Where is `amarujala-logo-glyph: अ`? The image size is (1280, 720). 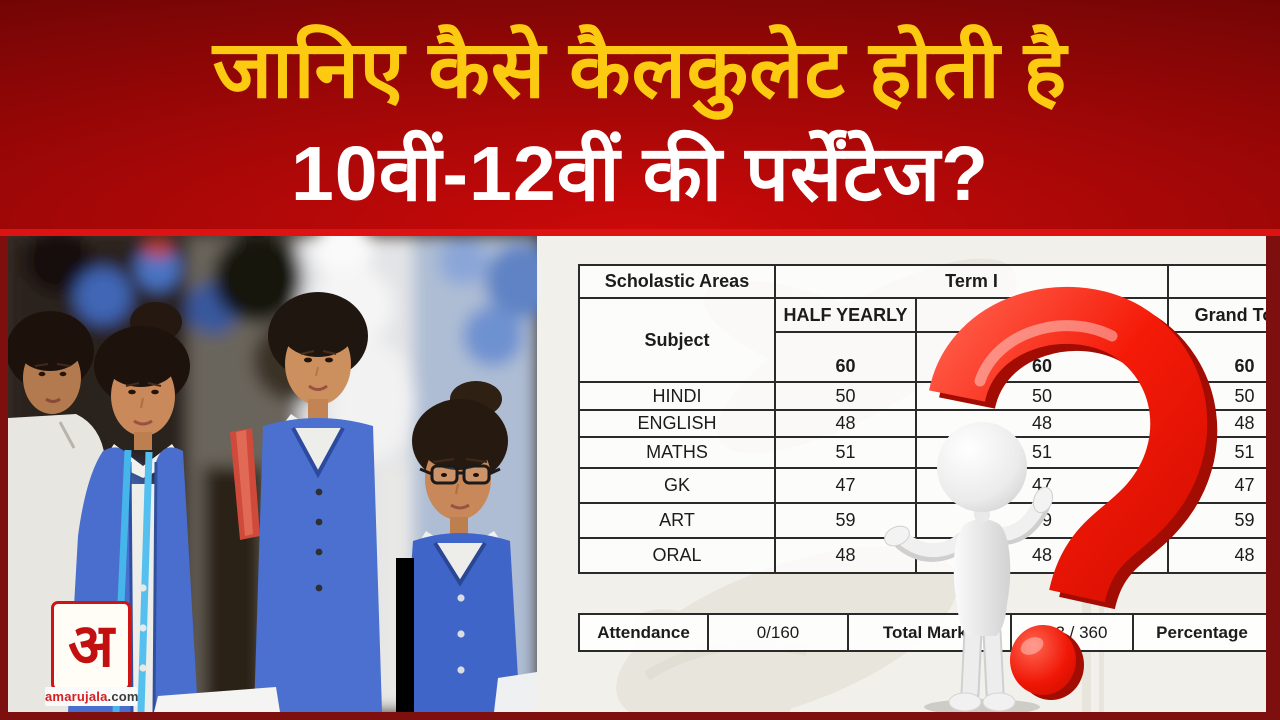 amarujala-logo-glyph: अ is located at coordinates (91, 645).